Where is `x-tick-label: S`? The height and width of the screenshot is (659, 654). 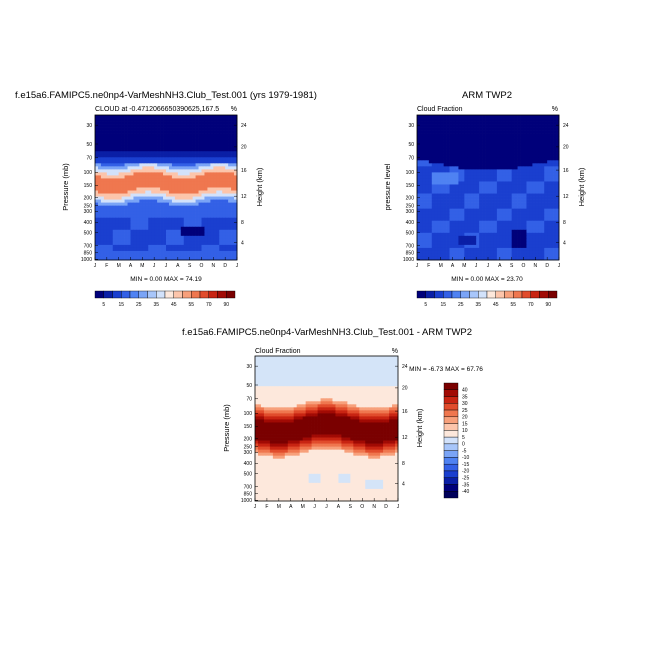
x-tick-label: S is located at coordinates (190, 266).